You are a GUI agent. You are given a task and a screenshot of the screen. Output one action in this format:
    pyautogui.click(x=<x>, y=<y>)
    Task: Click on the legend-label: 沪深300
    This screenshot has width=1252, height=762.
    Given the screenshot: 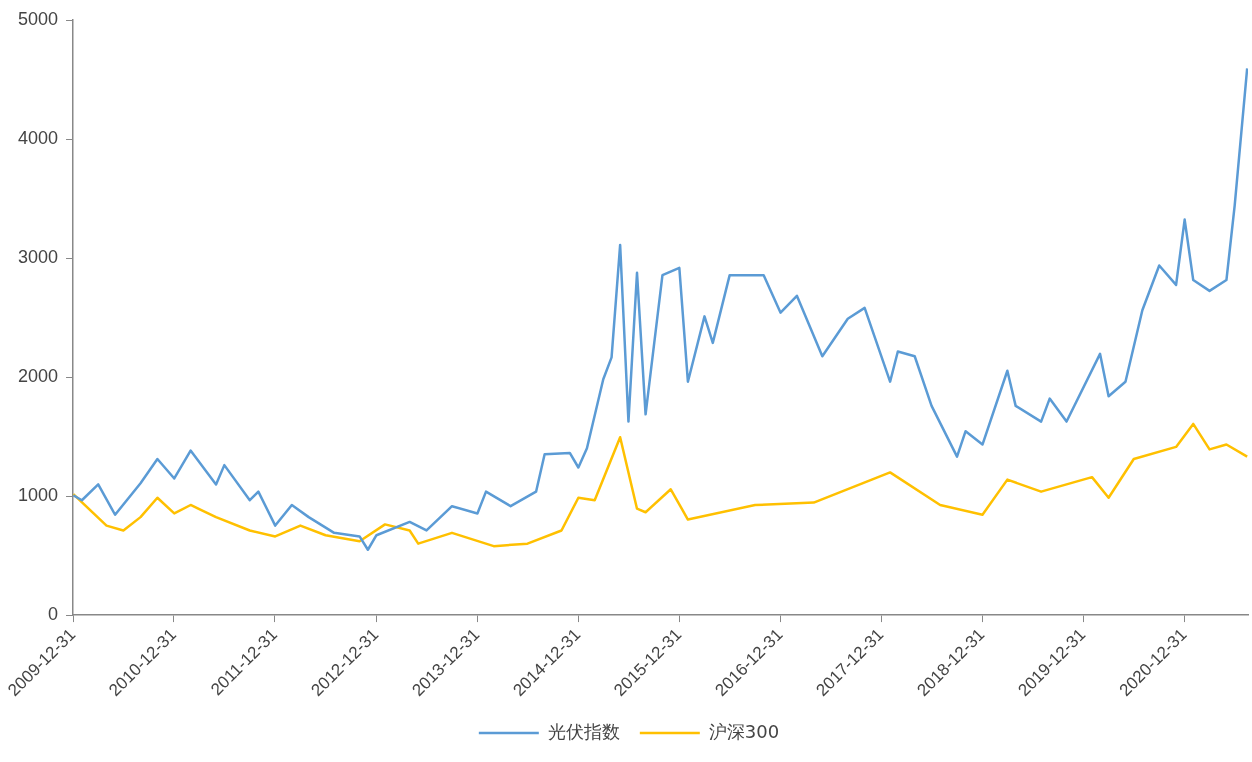 What is the action you would take?
    pyautogui.click(x=744, y=731)
    